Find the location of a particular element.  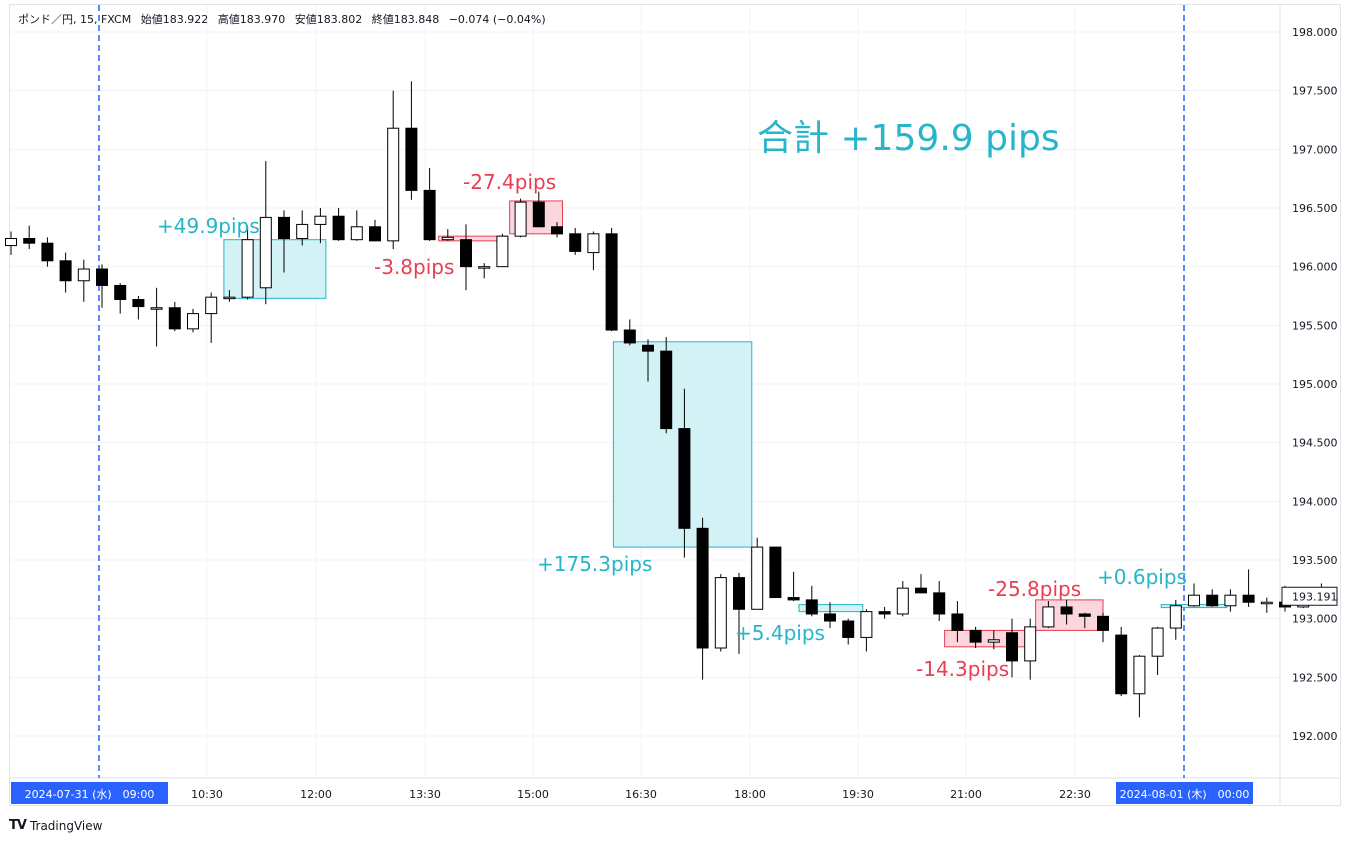

trade-box is located at coordinates (275, 269).